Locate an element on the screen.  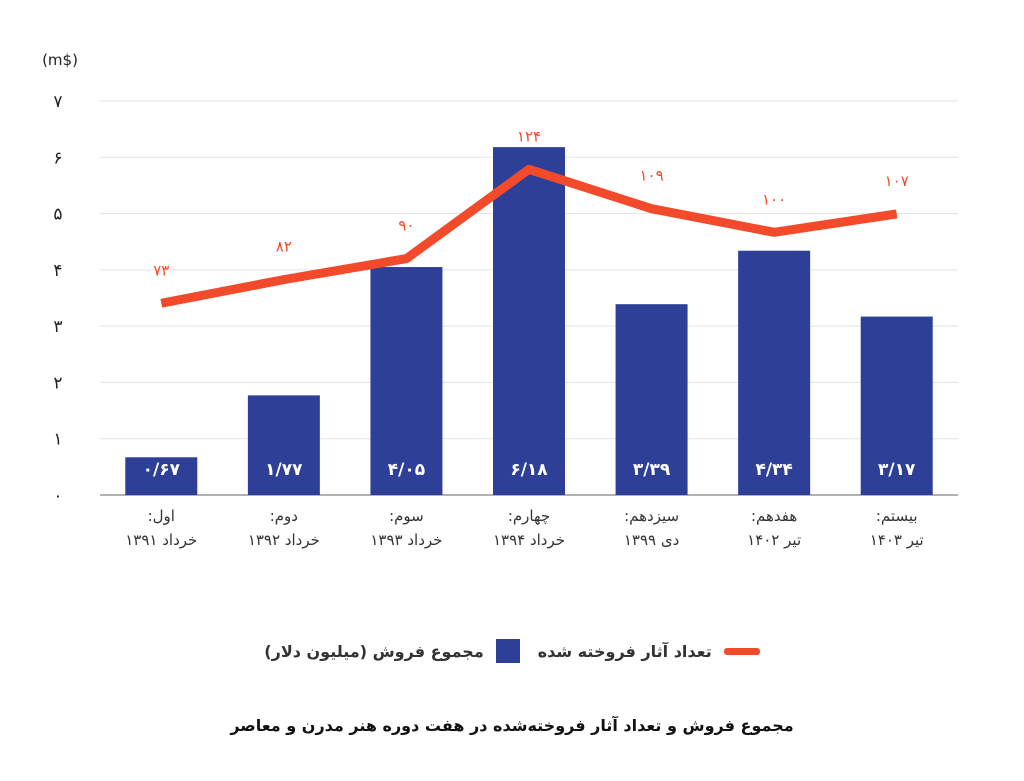
y-tick-label: ۱ is located at coordinates (57, 440).